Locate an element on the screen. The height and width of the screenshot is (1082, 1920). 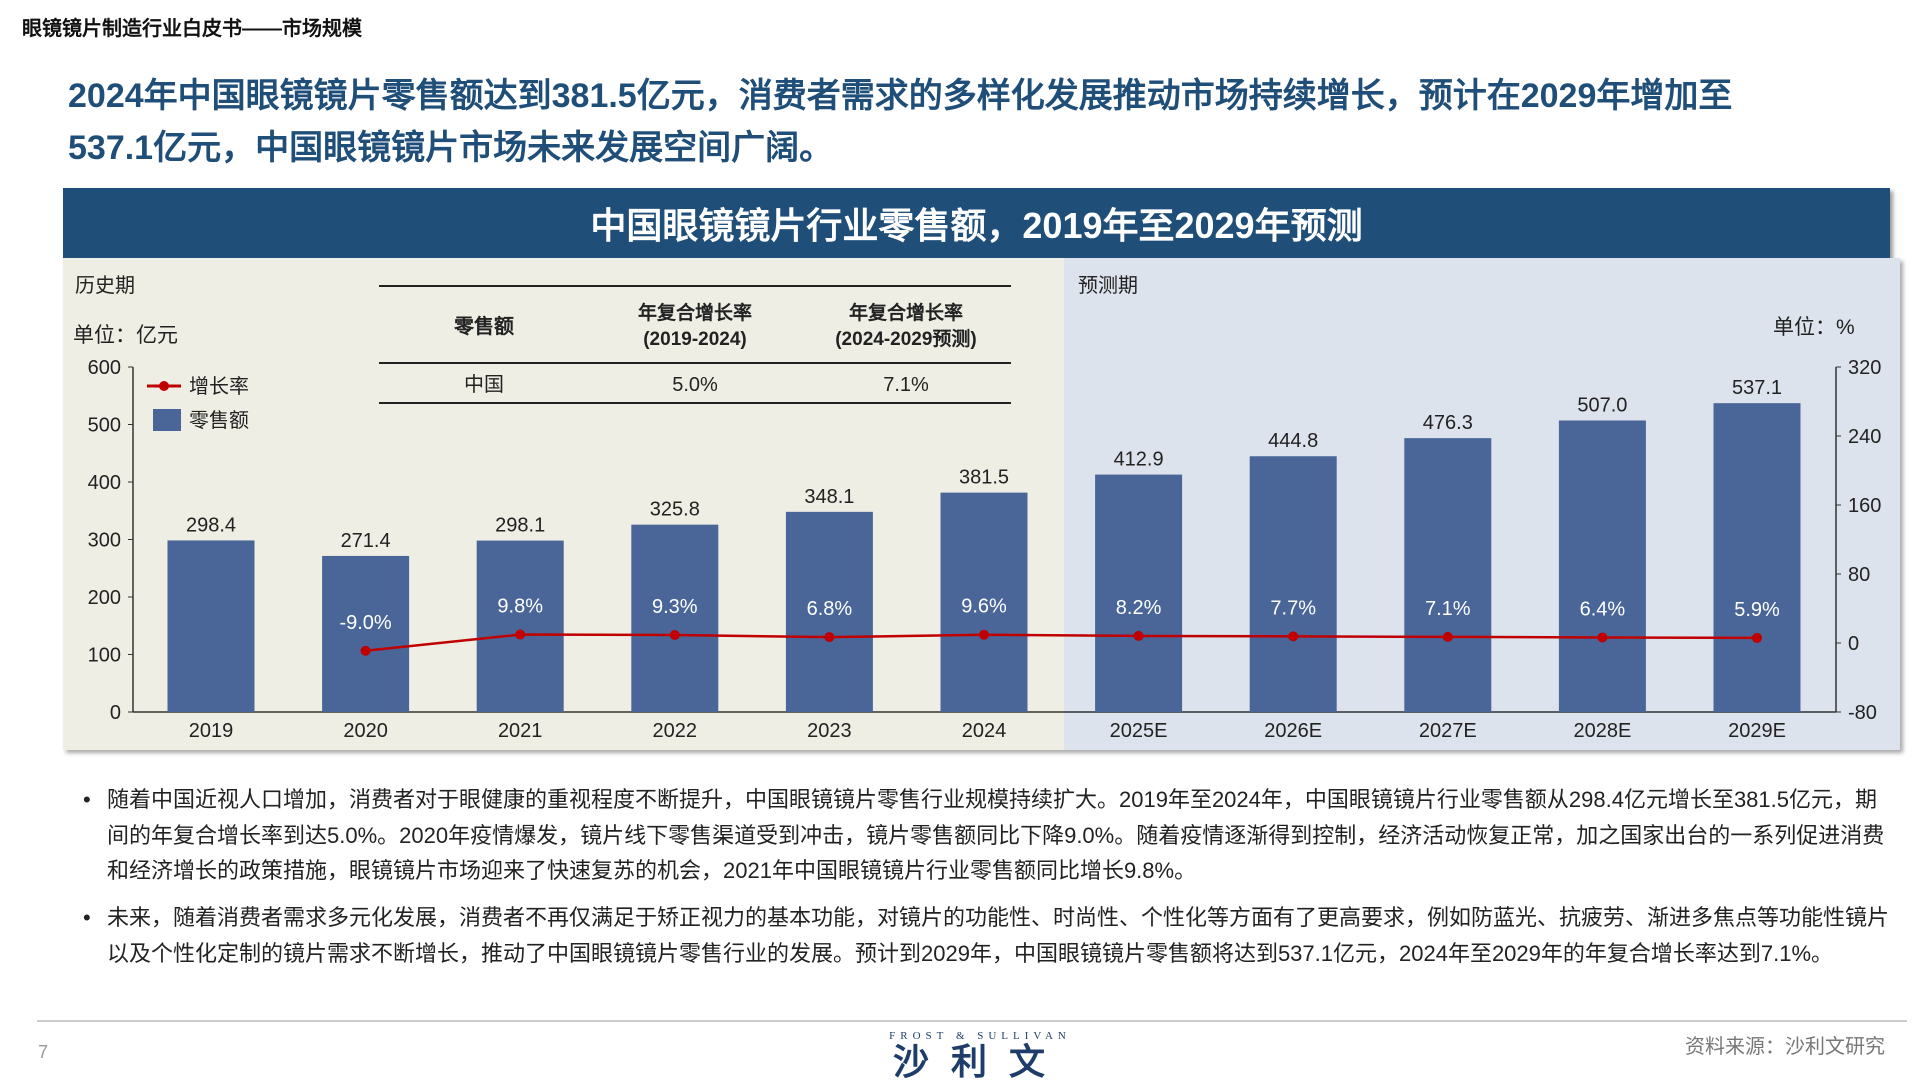
x-tick-label: 2025E is located at coordinates (1139, 731).